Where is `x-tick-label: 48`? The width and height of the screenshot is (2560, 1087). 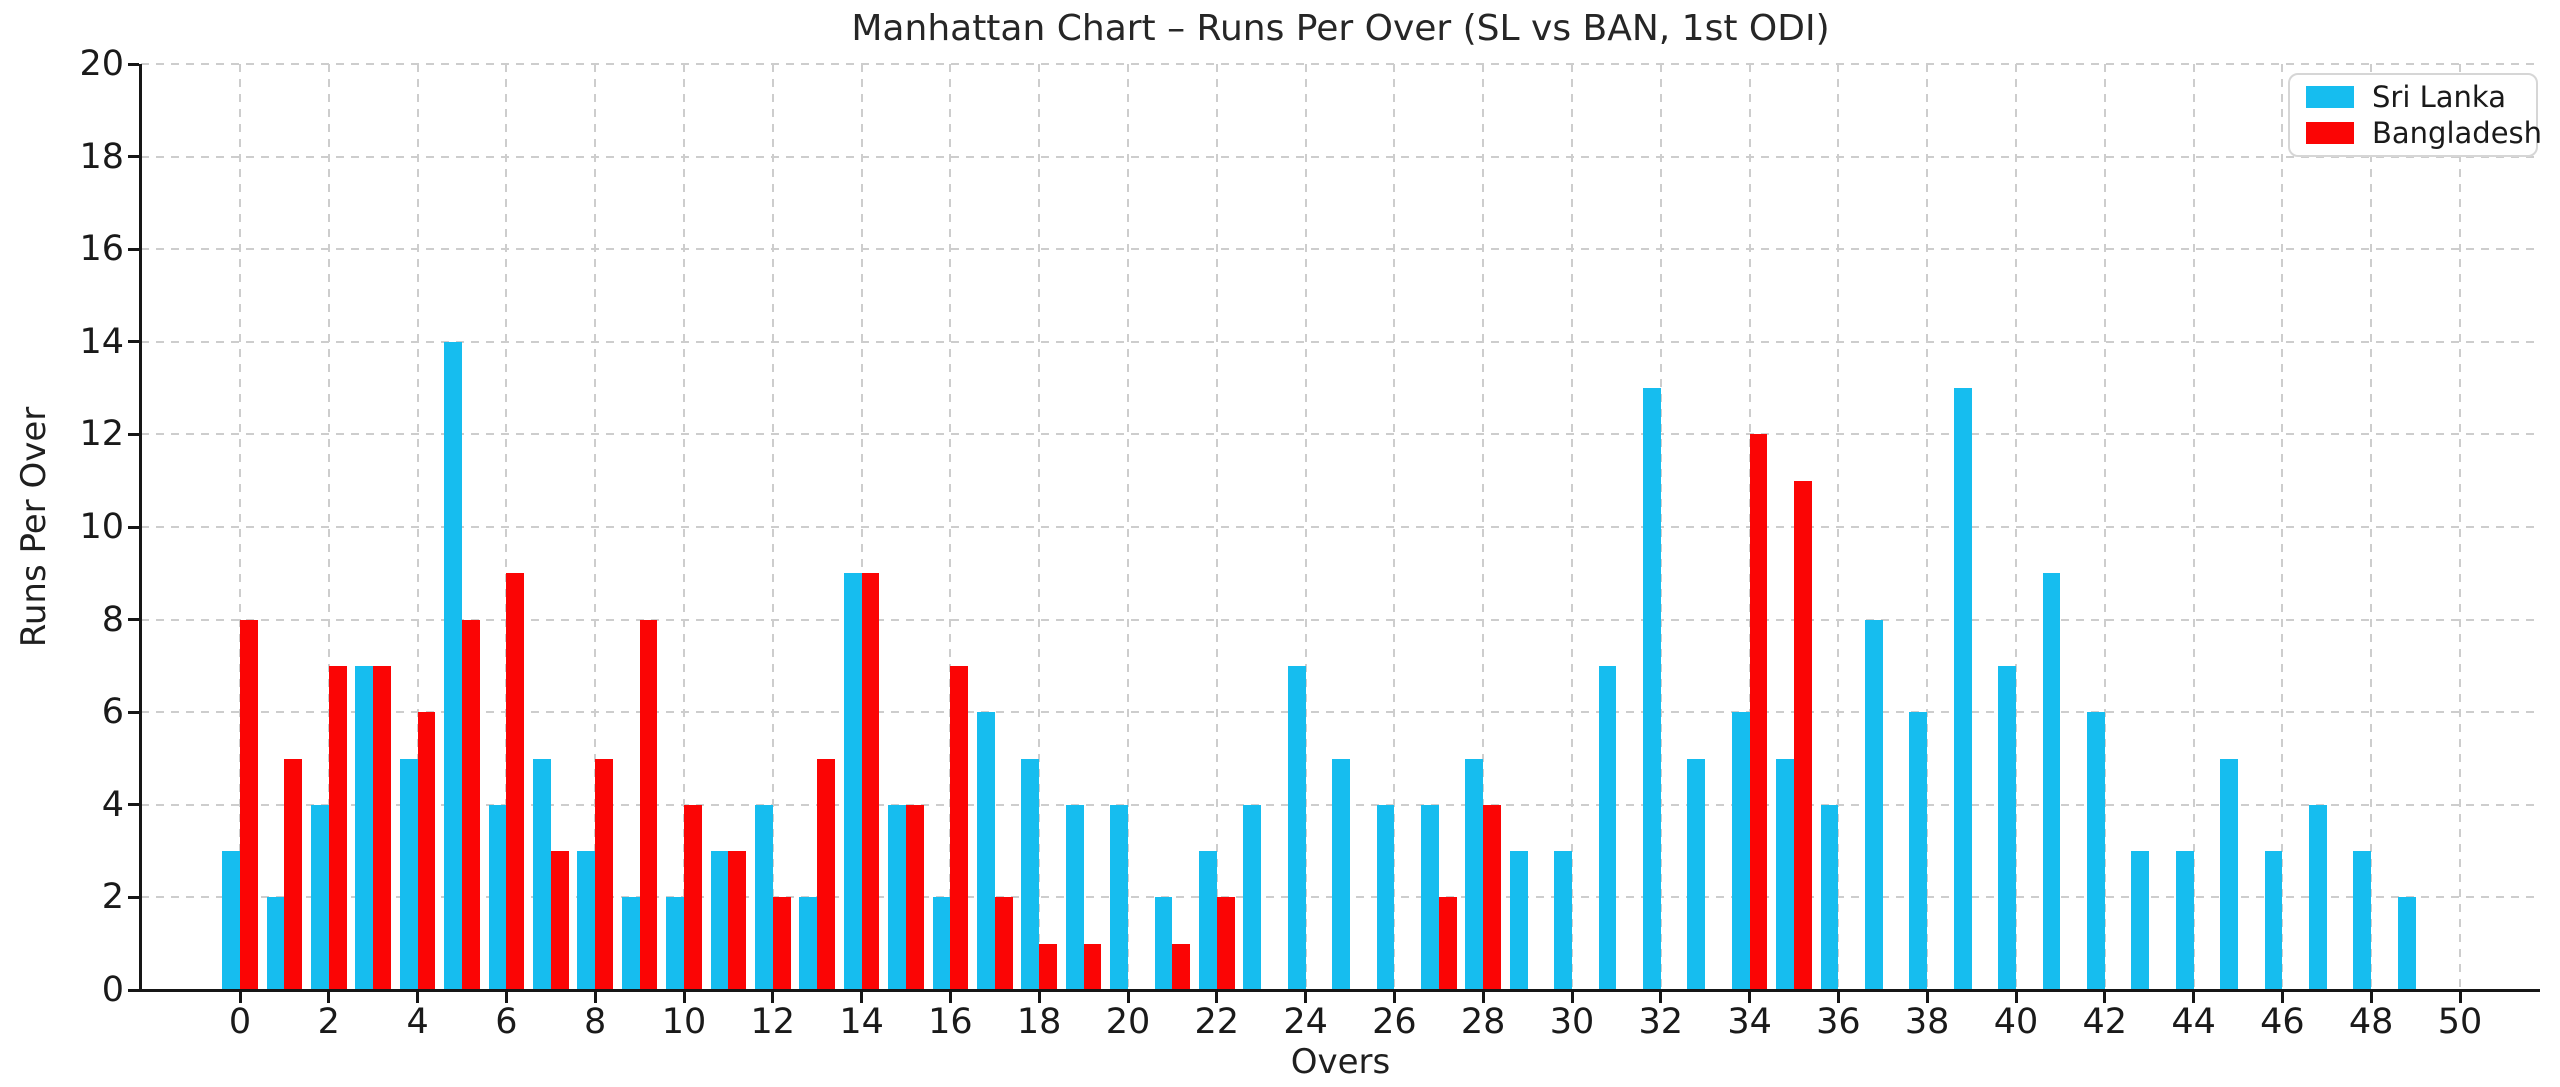
x-tick-label: 48 is located at coordinates (2371, 1022).